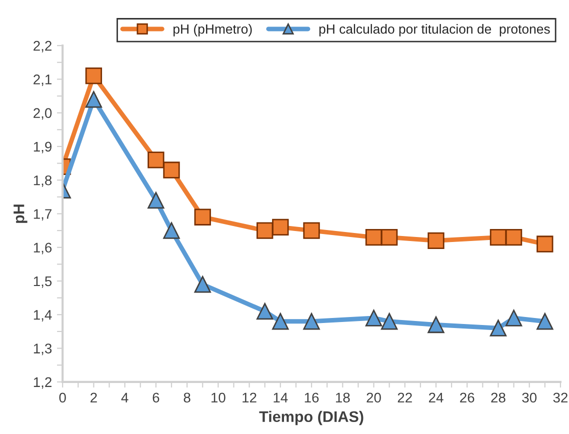 The width and height of the screenshot is (569, 434). What do you see at coordinates (43, 80) in the screenshot?
I see `y-tick-label: 2,1` at bounding box center [43, 80].